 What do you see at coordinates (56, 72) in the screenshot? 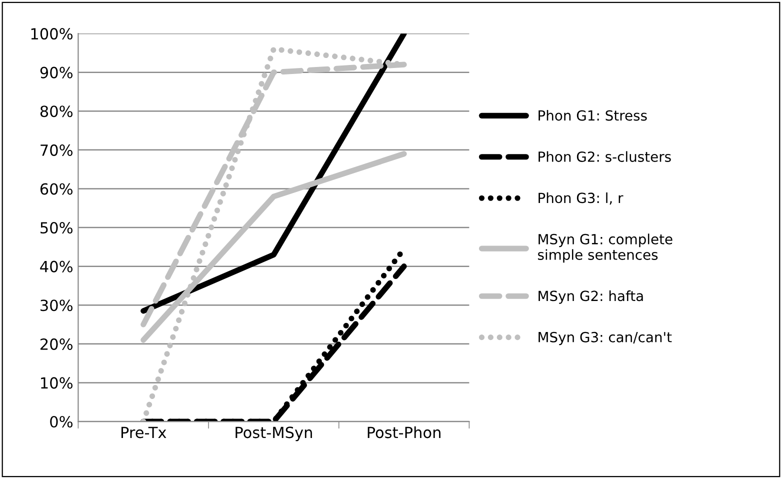
I see `y-tick-label: 90%` at bounding box center [56, 72].